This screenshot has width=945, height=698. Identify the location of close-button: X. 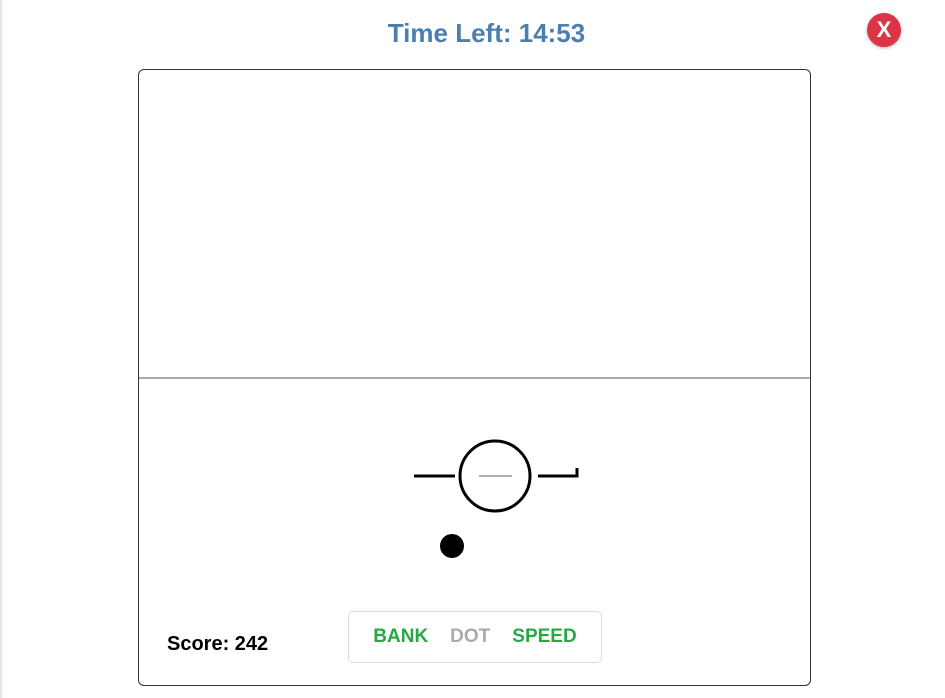
(884, 30).